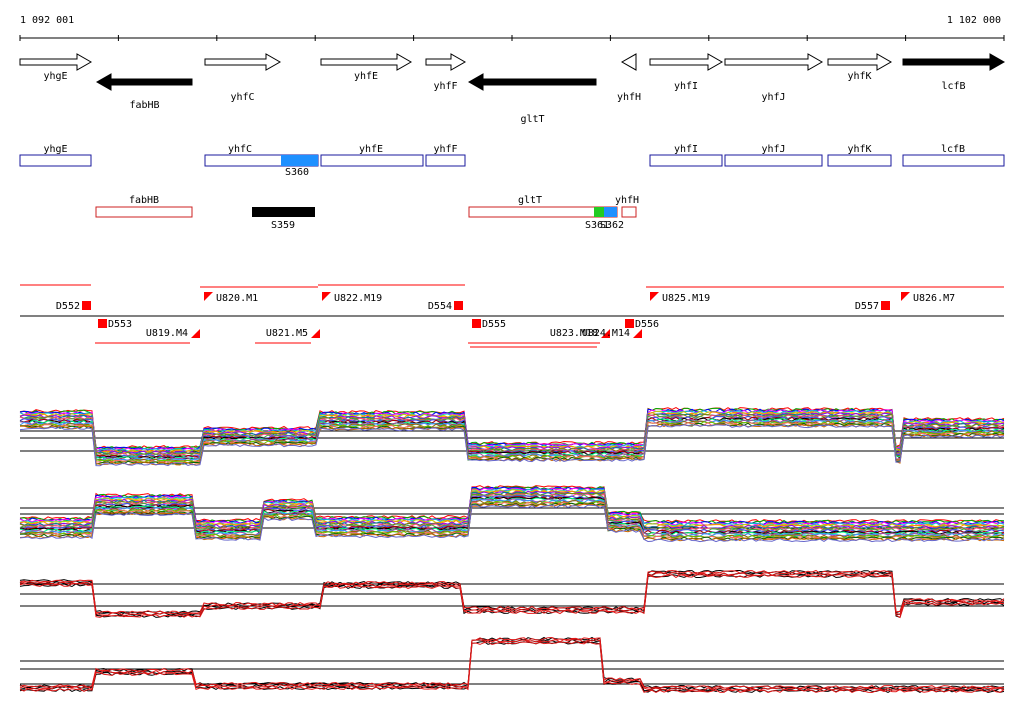  I want to click on down-label-d555: D555, so click(494, 324).